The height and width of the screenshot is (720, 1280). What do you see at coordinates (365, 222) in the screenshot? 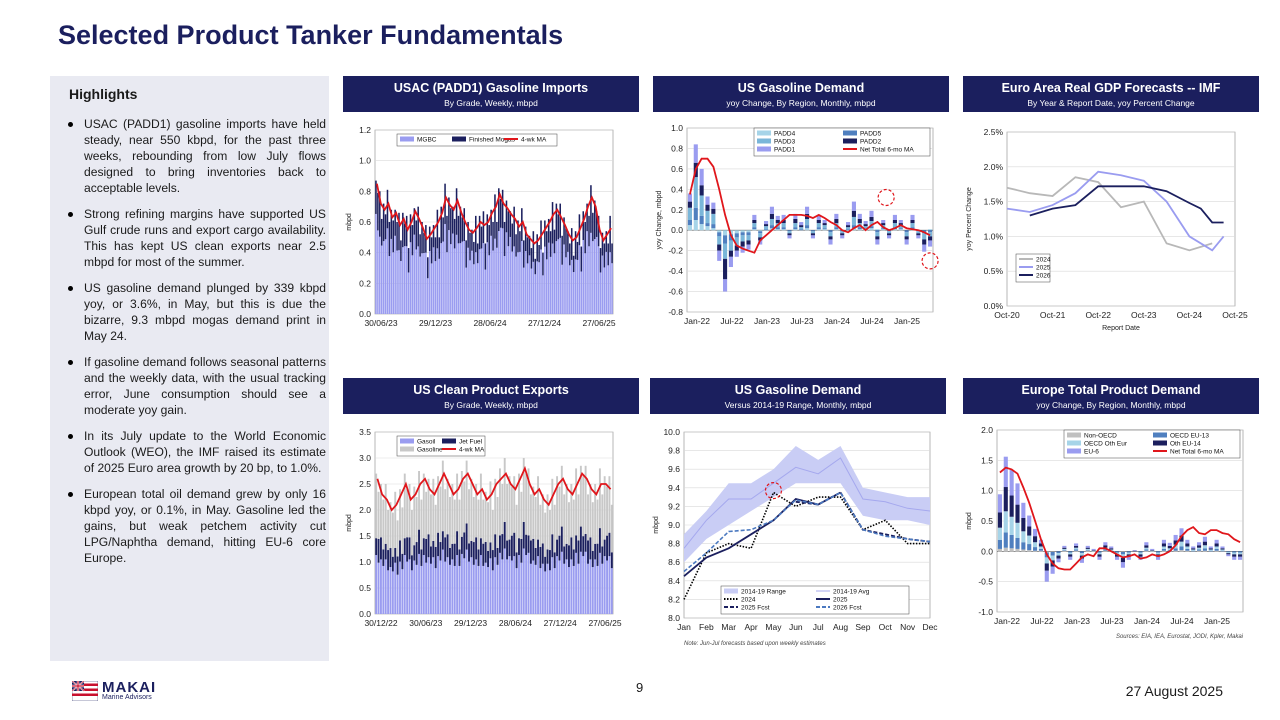
I see `y-tick-label: 0.6` at bounding box center [365, 222].